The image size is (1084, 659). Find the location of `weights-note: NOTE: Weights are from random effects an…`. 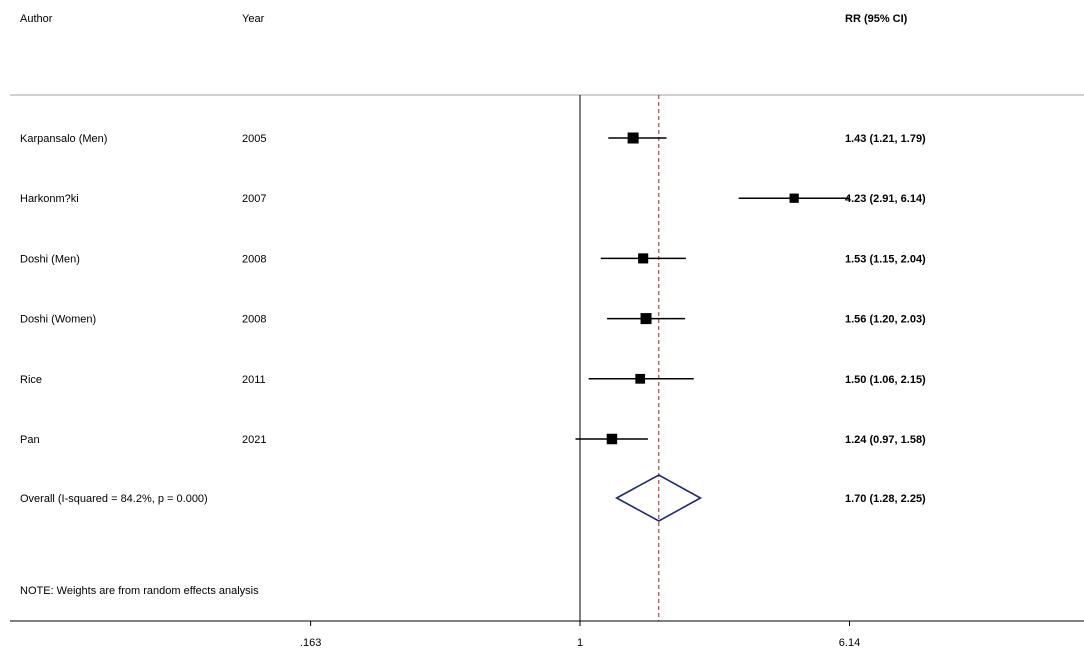

weights-note: NOTE: Weights are from random effects an… is located at coordinates (139, 591).